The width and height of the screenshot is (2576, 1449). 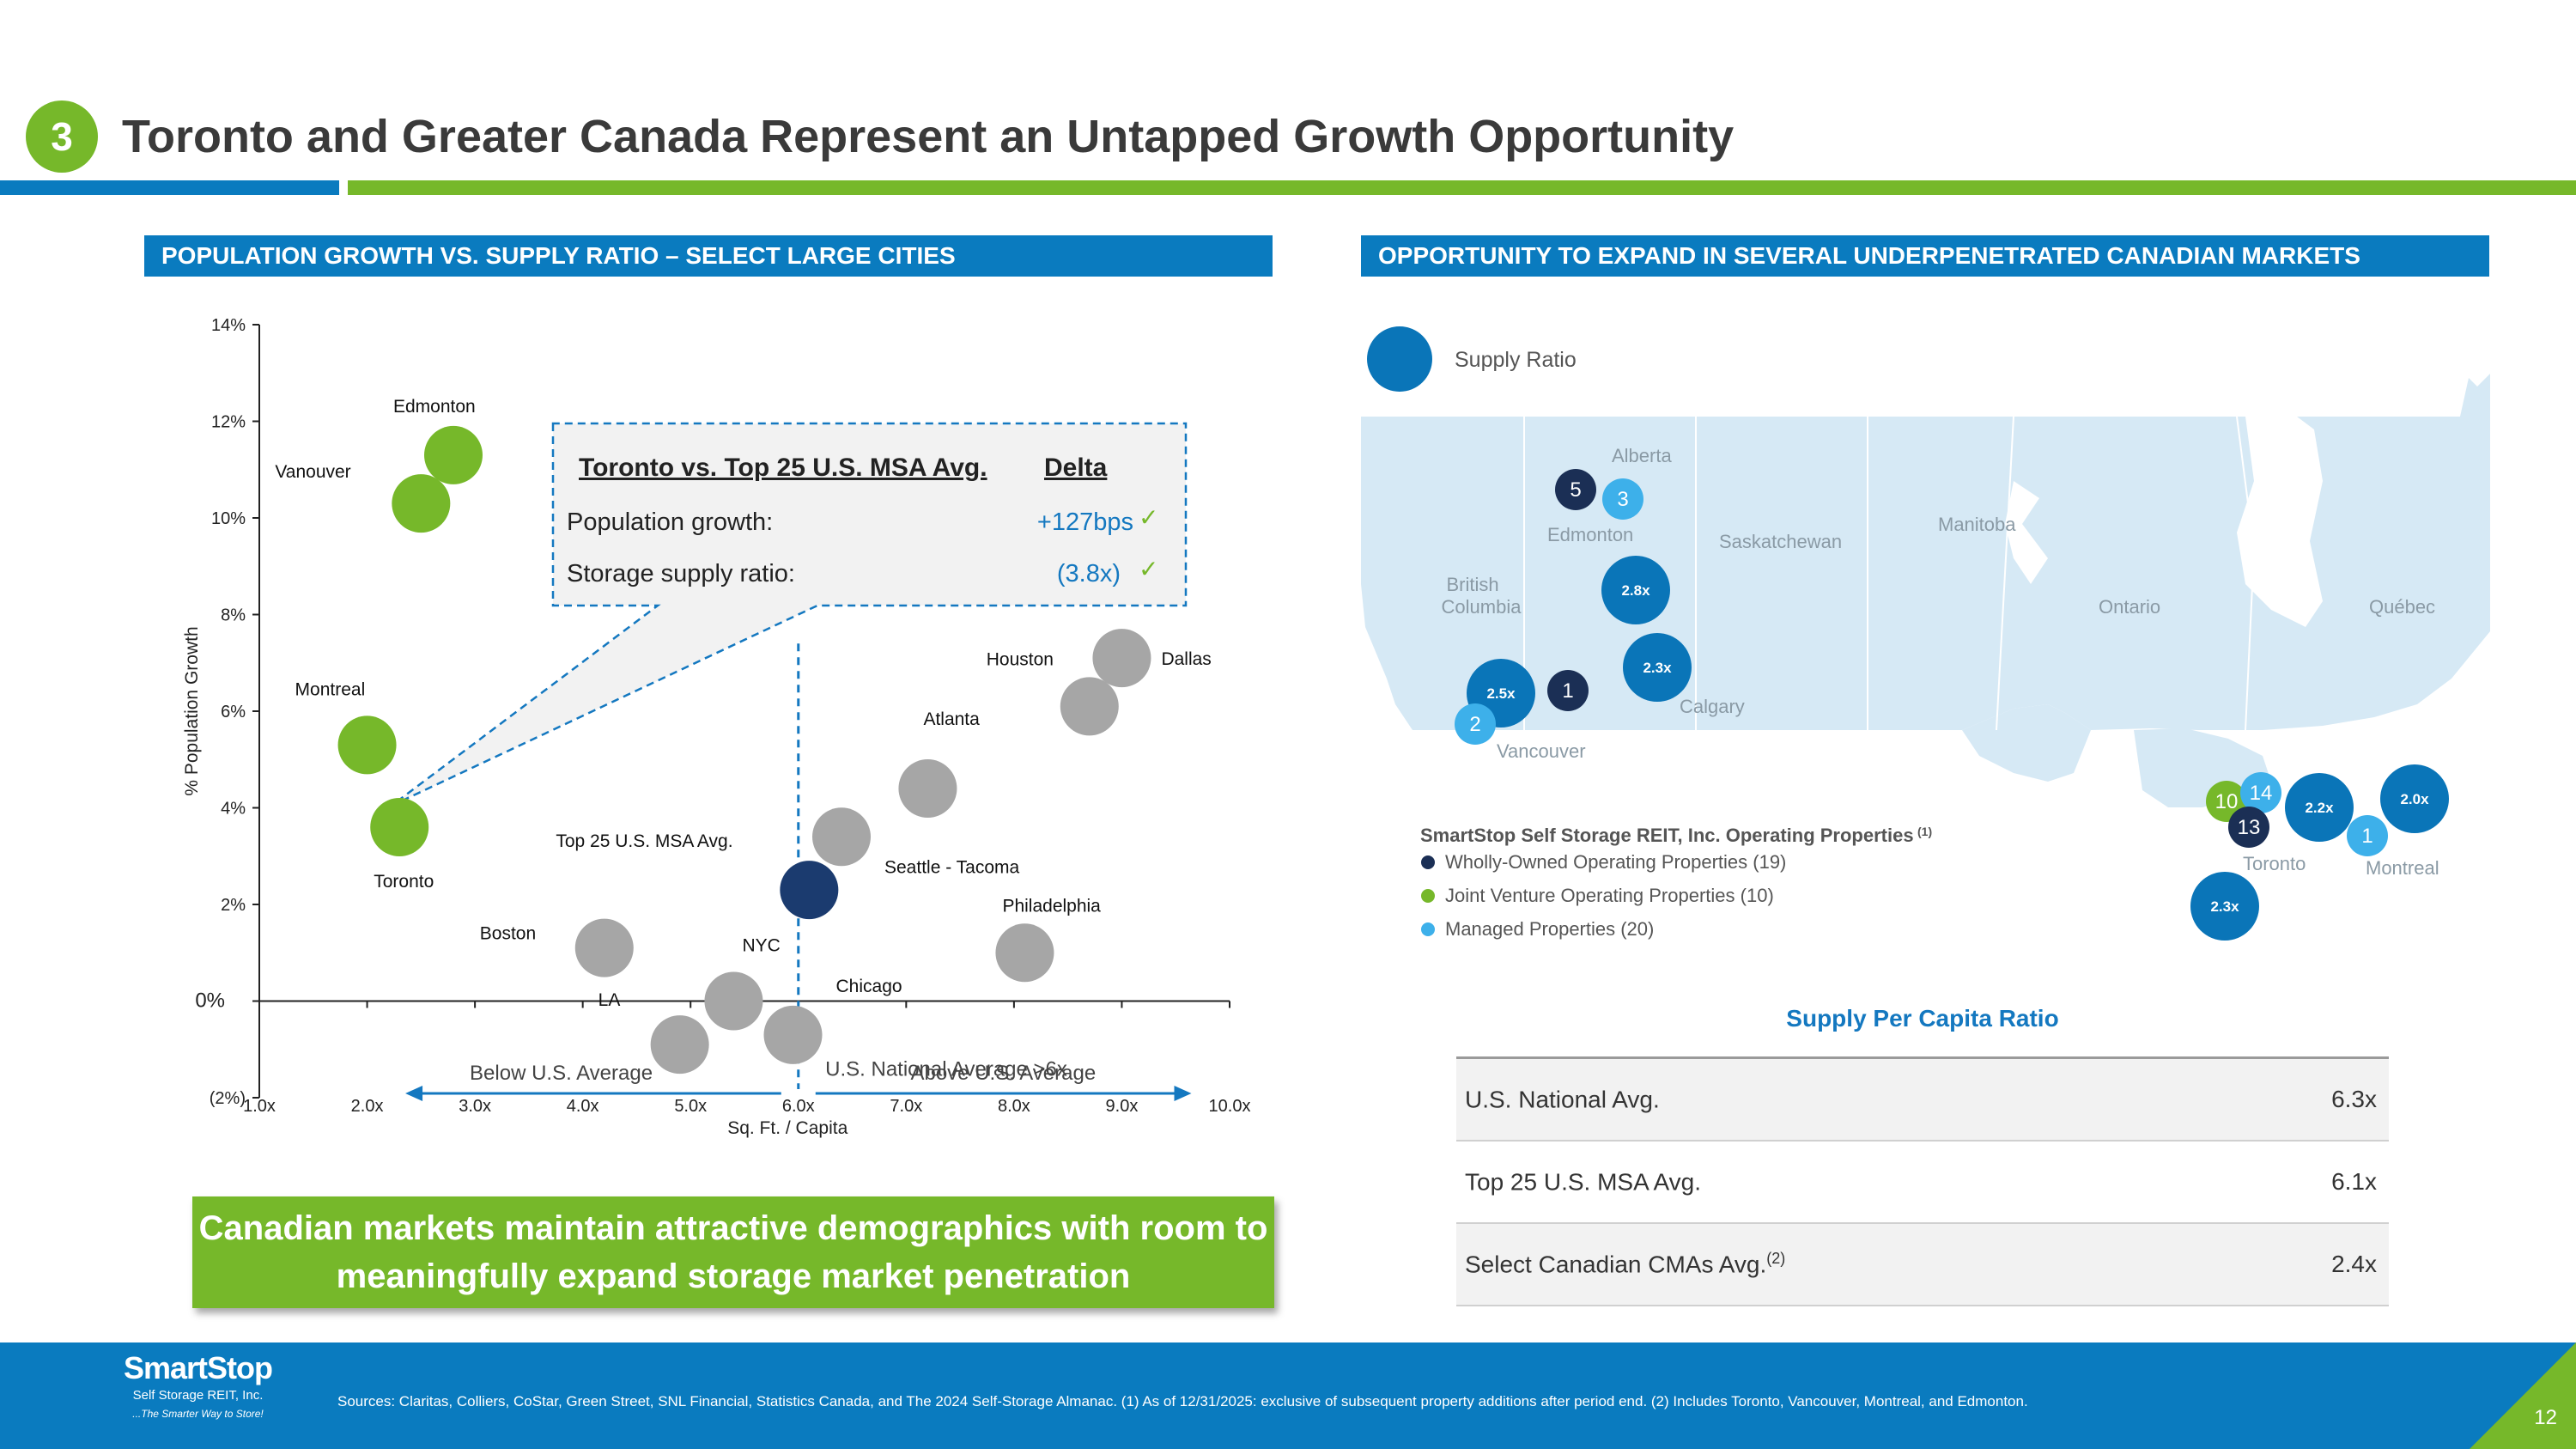 I want to click on x-tick-label: 6.0x, so click(x=799, y=1106).